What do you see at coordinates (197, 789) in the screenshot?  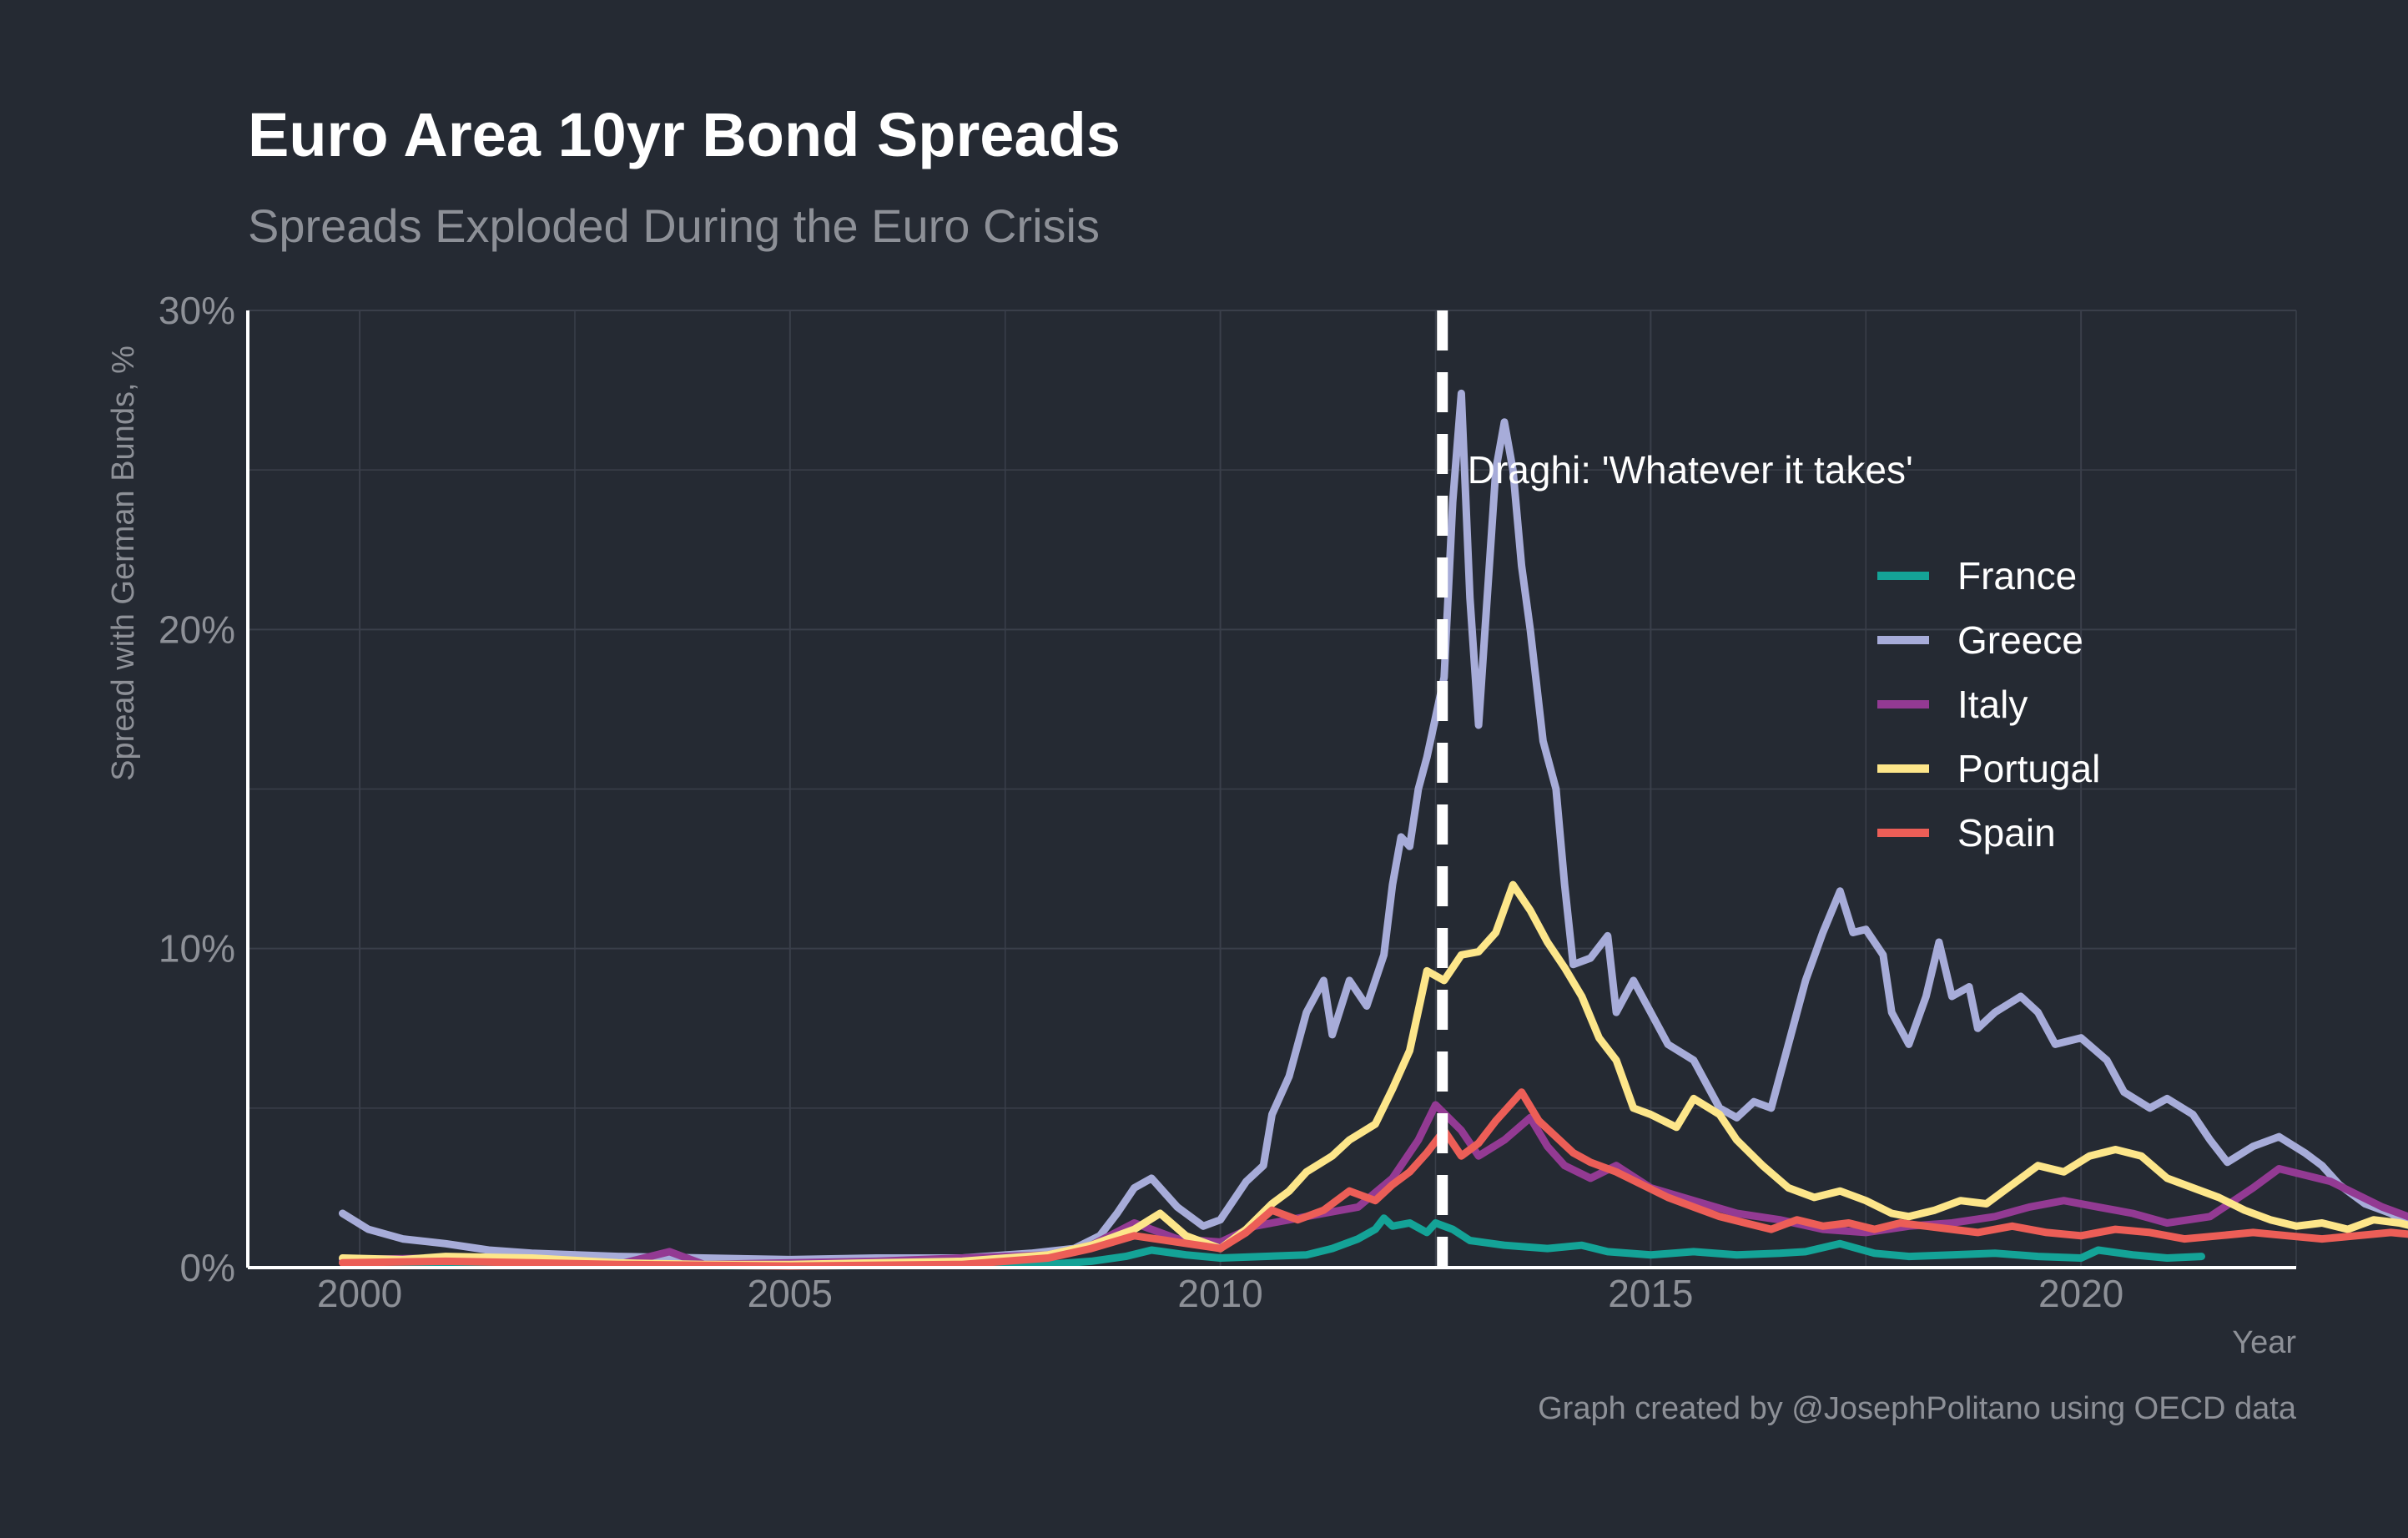 I see `y-ticks-layer: 0% 10% 20% 30%` at bounding box center [197, 789].